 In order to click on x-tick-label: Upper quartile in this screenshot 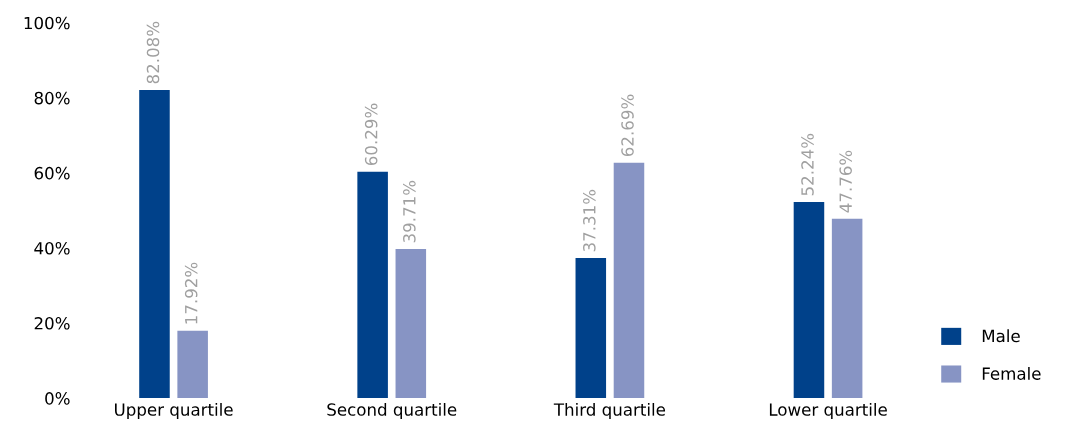, I will do `click(174, 411)`.